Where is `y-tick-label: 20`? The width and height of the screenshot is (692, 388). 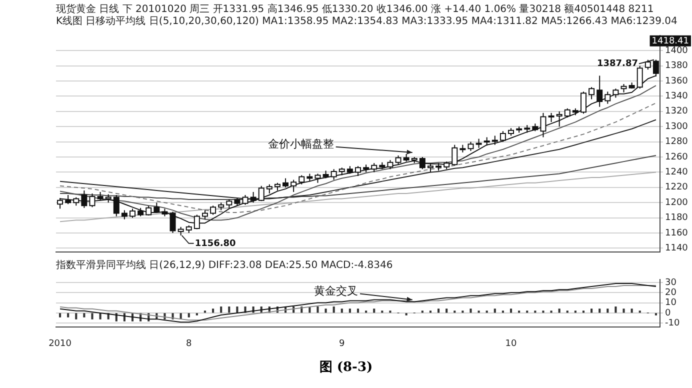 y-tick-label: 20 is located at coordinates (671, 293).